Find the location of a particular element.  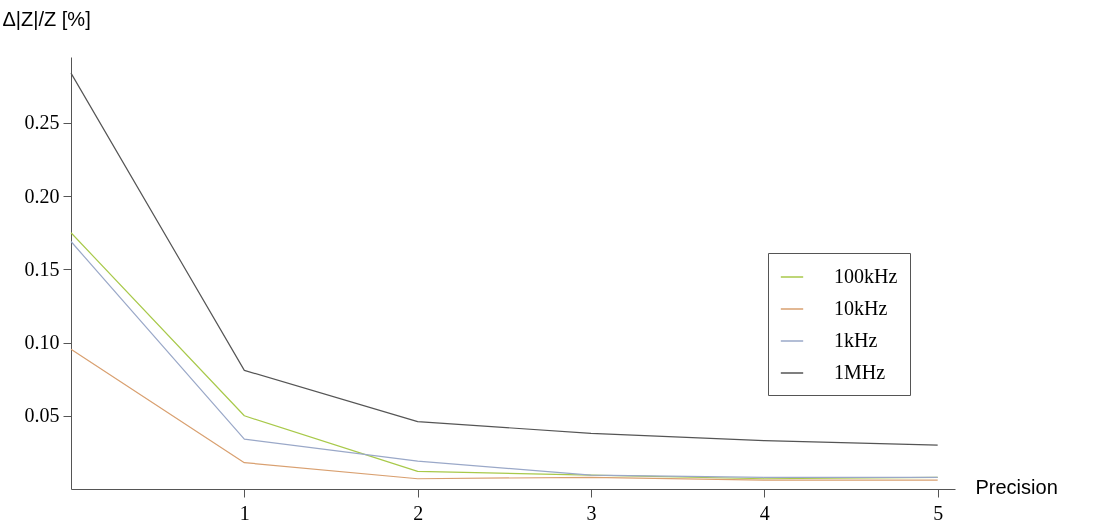

x-tick-label: 5 is located at coordinates (938, 512).